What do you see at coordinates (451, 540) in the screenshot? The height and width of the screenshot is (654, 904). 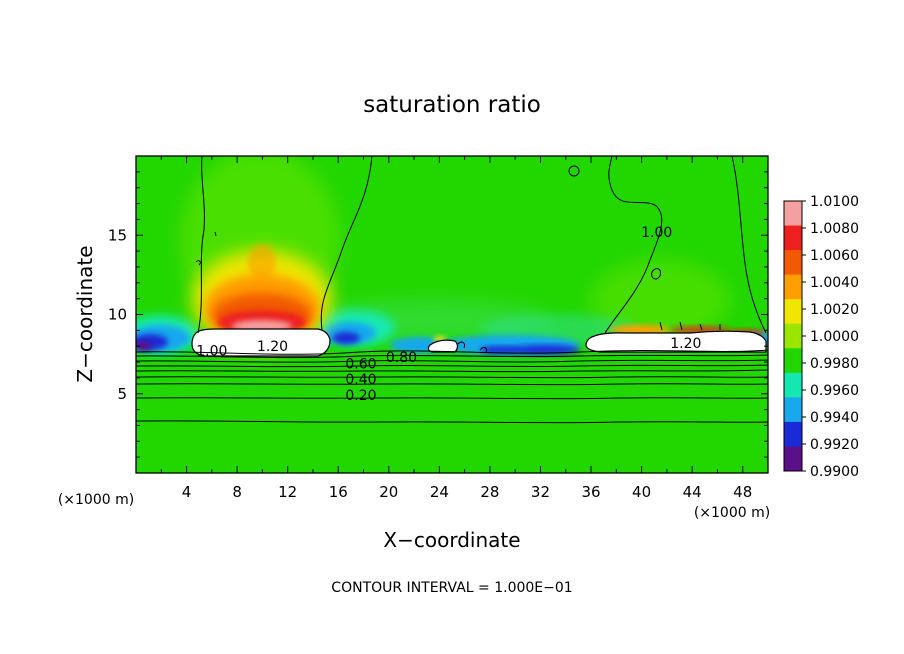 I see `x-axis-label: X−coordinate` at bounding box center [451, 540].